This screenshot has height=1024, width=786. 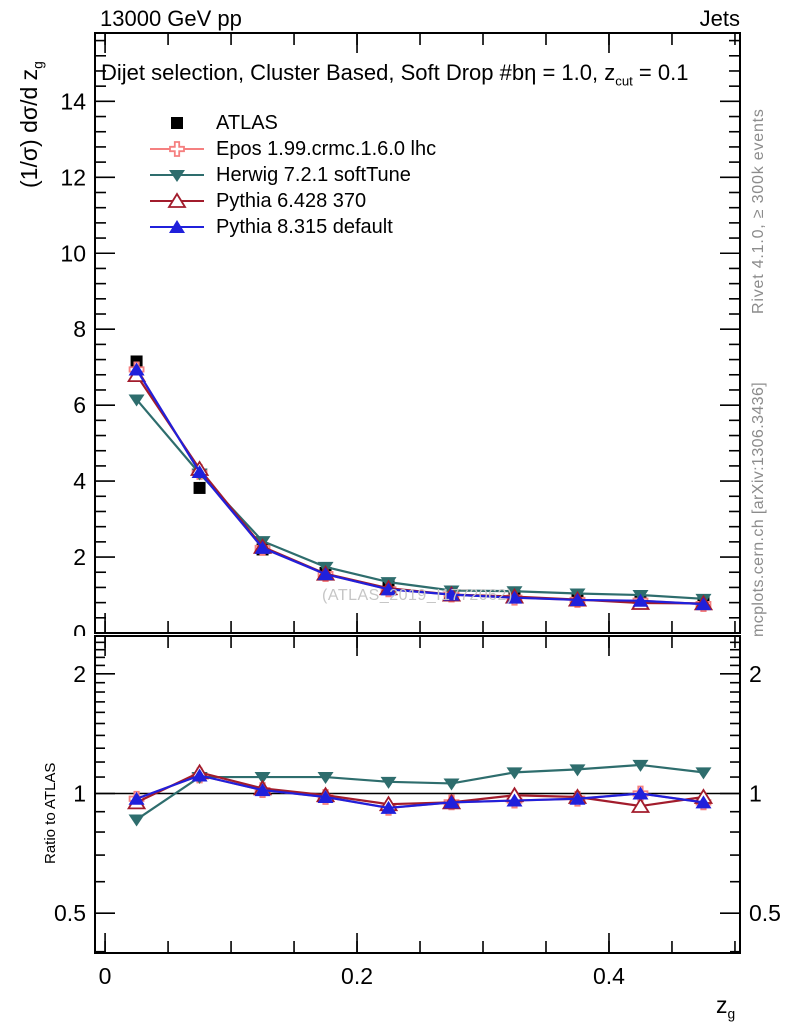 I want to click on svg-text: 0.4, so click(x=609, y=976).